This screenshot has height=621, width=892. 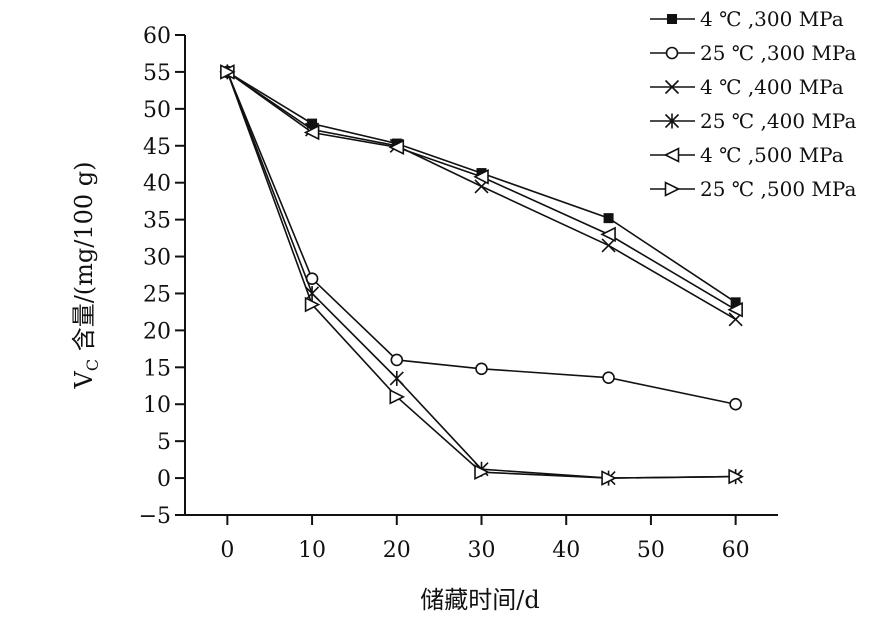 I want to click on legend-item: 25 ℃ ,400 MPa, so click(x=753, y=121).